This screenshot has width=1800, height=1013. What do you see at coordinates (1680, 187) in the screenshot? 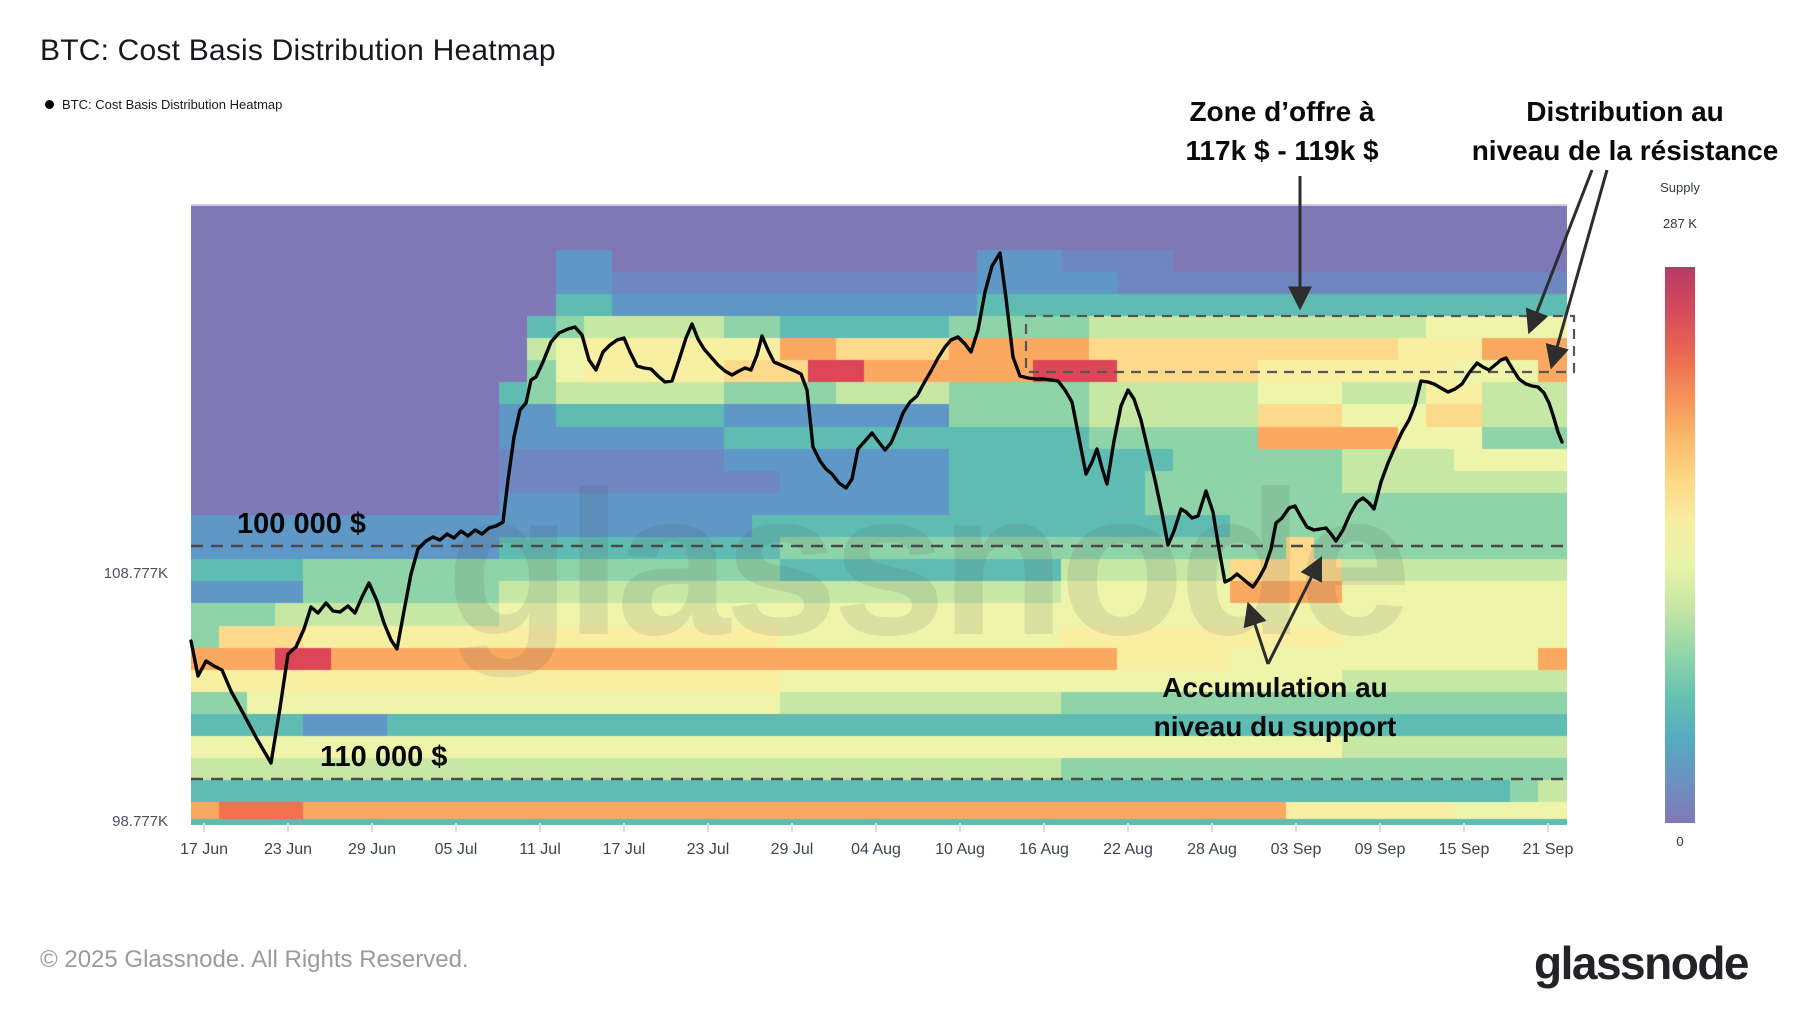
I see `colorbar-title: Supply` at bounding box center [1680, 187].